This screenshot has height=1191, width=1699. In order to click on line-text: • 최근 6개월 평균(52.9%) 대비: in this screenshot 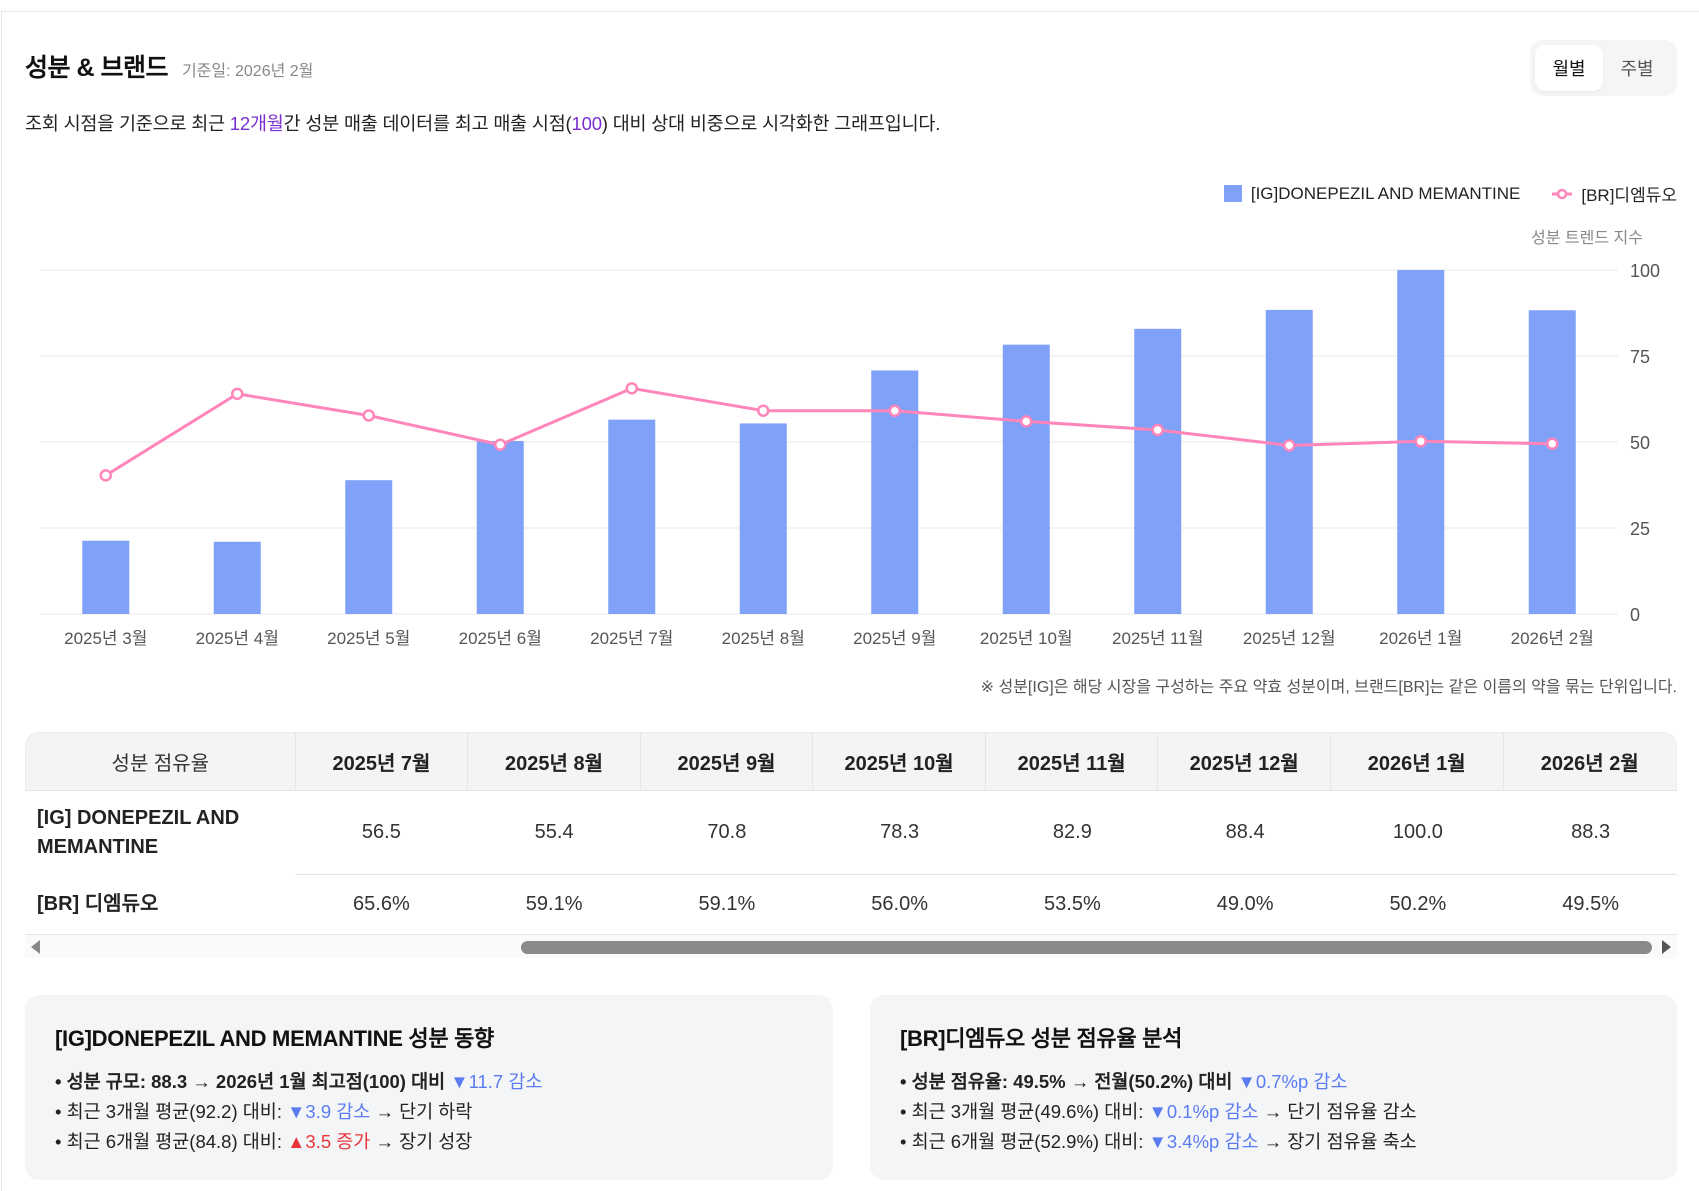, I will do `click(1024, 1141)`.